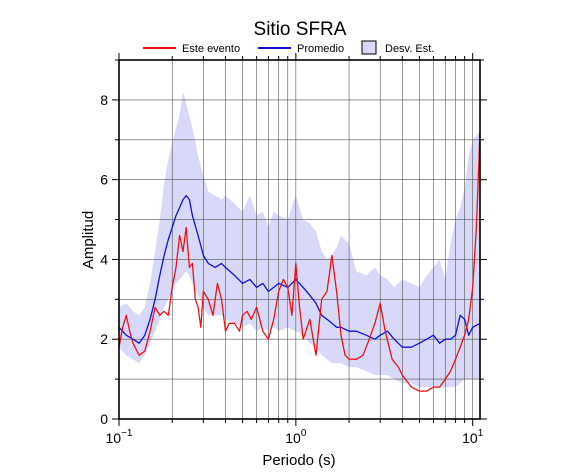 This screenshot has width=586, height=475. Describe the element at coordinates (104, 259) in the screenshot. I see `y-tick-label: 4` at that location.